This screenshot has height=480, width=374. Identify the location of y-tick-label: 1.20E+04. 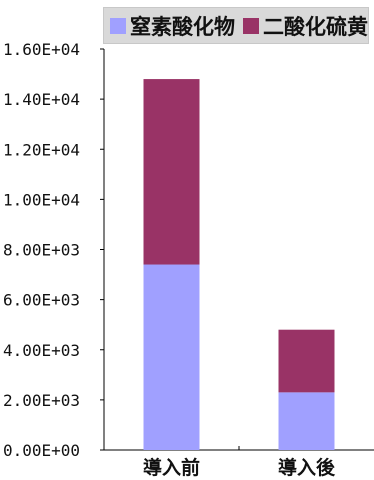
(41, 149).